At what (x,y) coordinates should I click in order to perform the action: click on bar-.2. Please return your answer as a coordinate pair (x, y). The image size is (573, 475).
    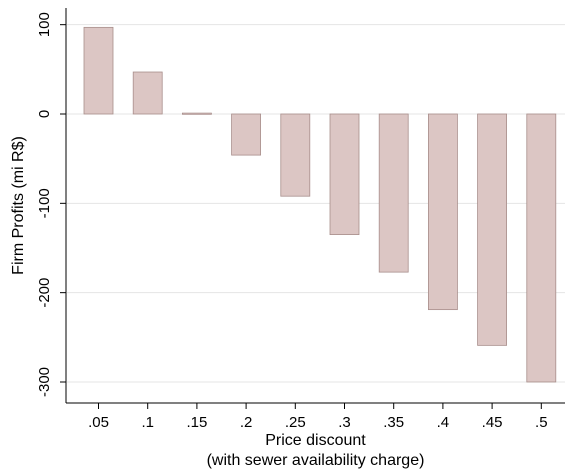
    Looking at the image, I should click on (246, 134).